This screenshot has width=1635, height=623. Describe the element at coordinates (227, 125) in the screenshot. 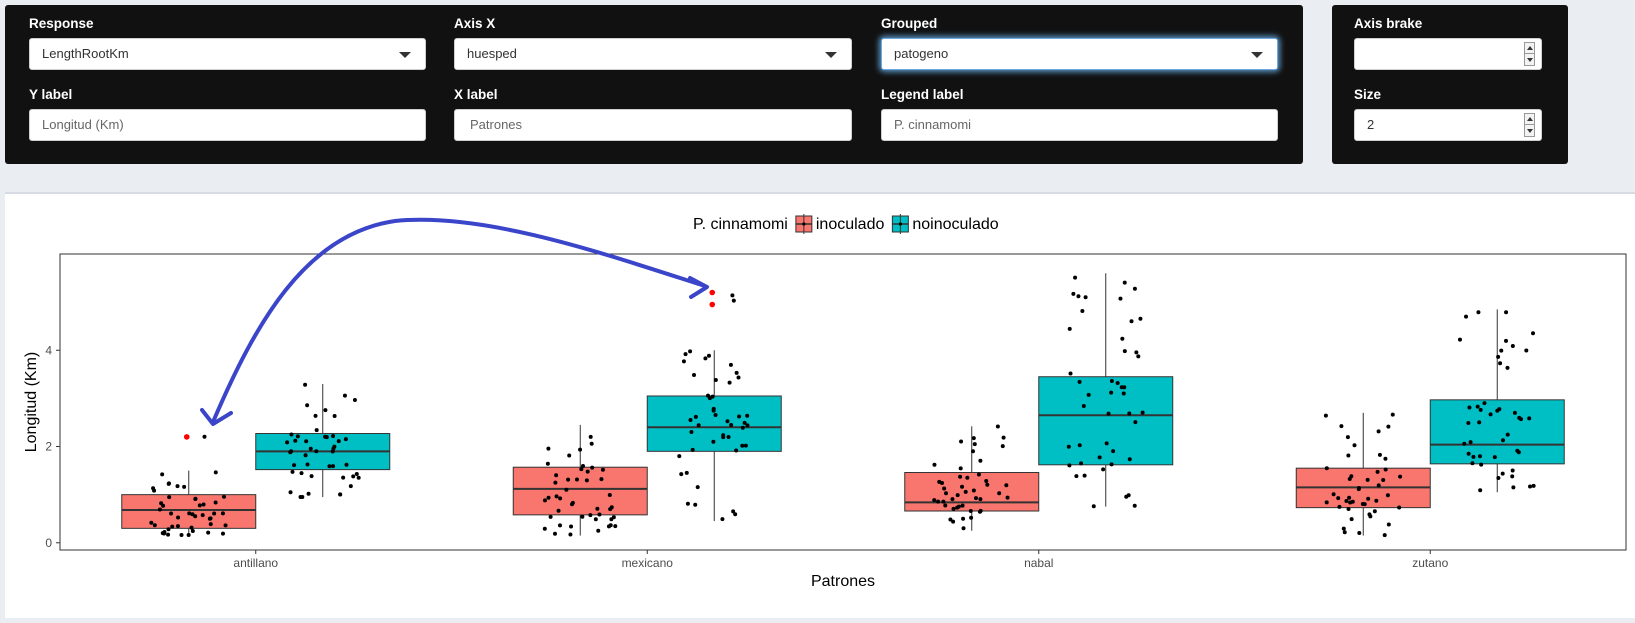

I see `y-label-input: Longitud (Km)` at that location.